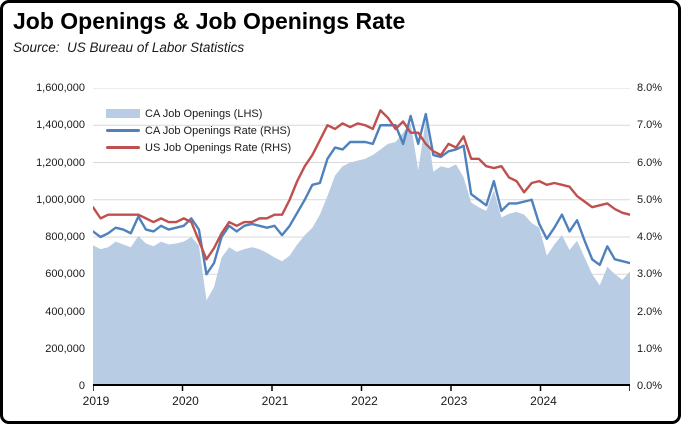 The image size is (681, 424). Describe the element at coordinates (364, 401) in the screenshot. I see `x-axis-label: 2022` at that location.